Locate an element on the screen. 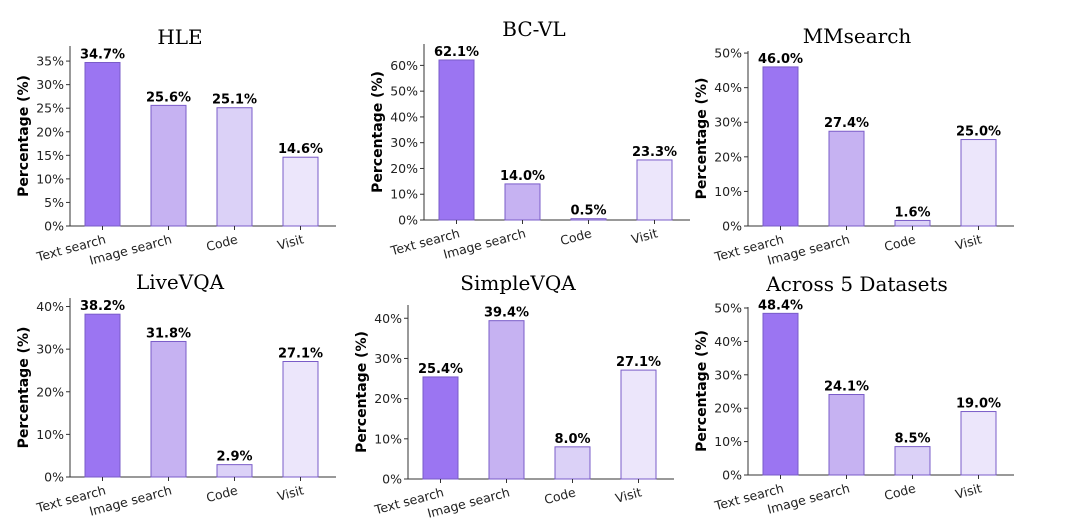  bar-value-label: 2.9% is located at coordinates (234, 457).